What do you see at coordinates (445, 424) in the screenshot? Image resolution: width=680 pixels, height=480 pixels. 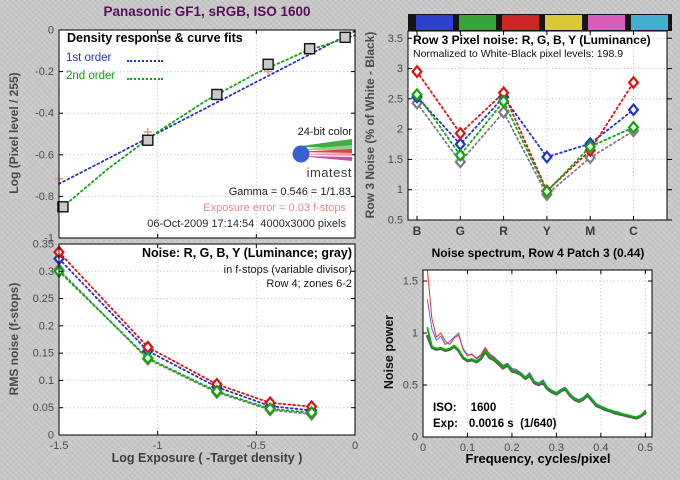 I see `exposure-label: Exp:` at bounding box center [445, 424].